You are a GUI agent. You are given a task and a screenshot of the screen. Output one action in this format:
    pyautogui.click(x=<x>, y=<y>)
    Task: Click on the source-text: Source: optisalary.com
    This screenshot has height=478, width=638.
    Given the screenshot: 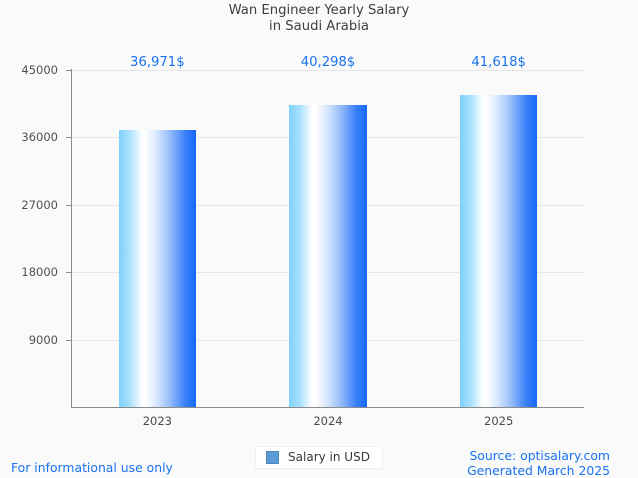 What is the action you would take?
    pyautogui.click(x=539, y=455)
    